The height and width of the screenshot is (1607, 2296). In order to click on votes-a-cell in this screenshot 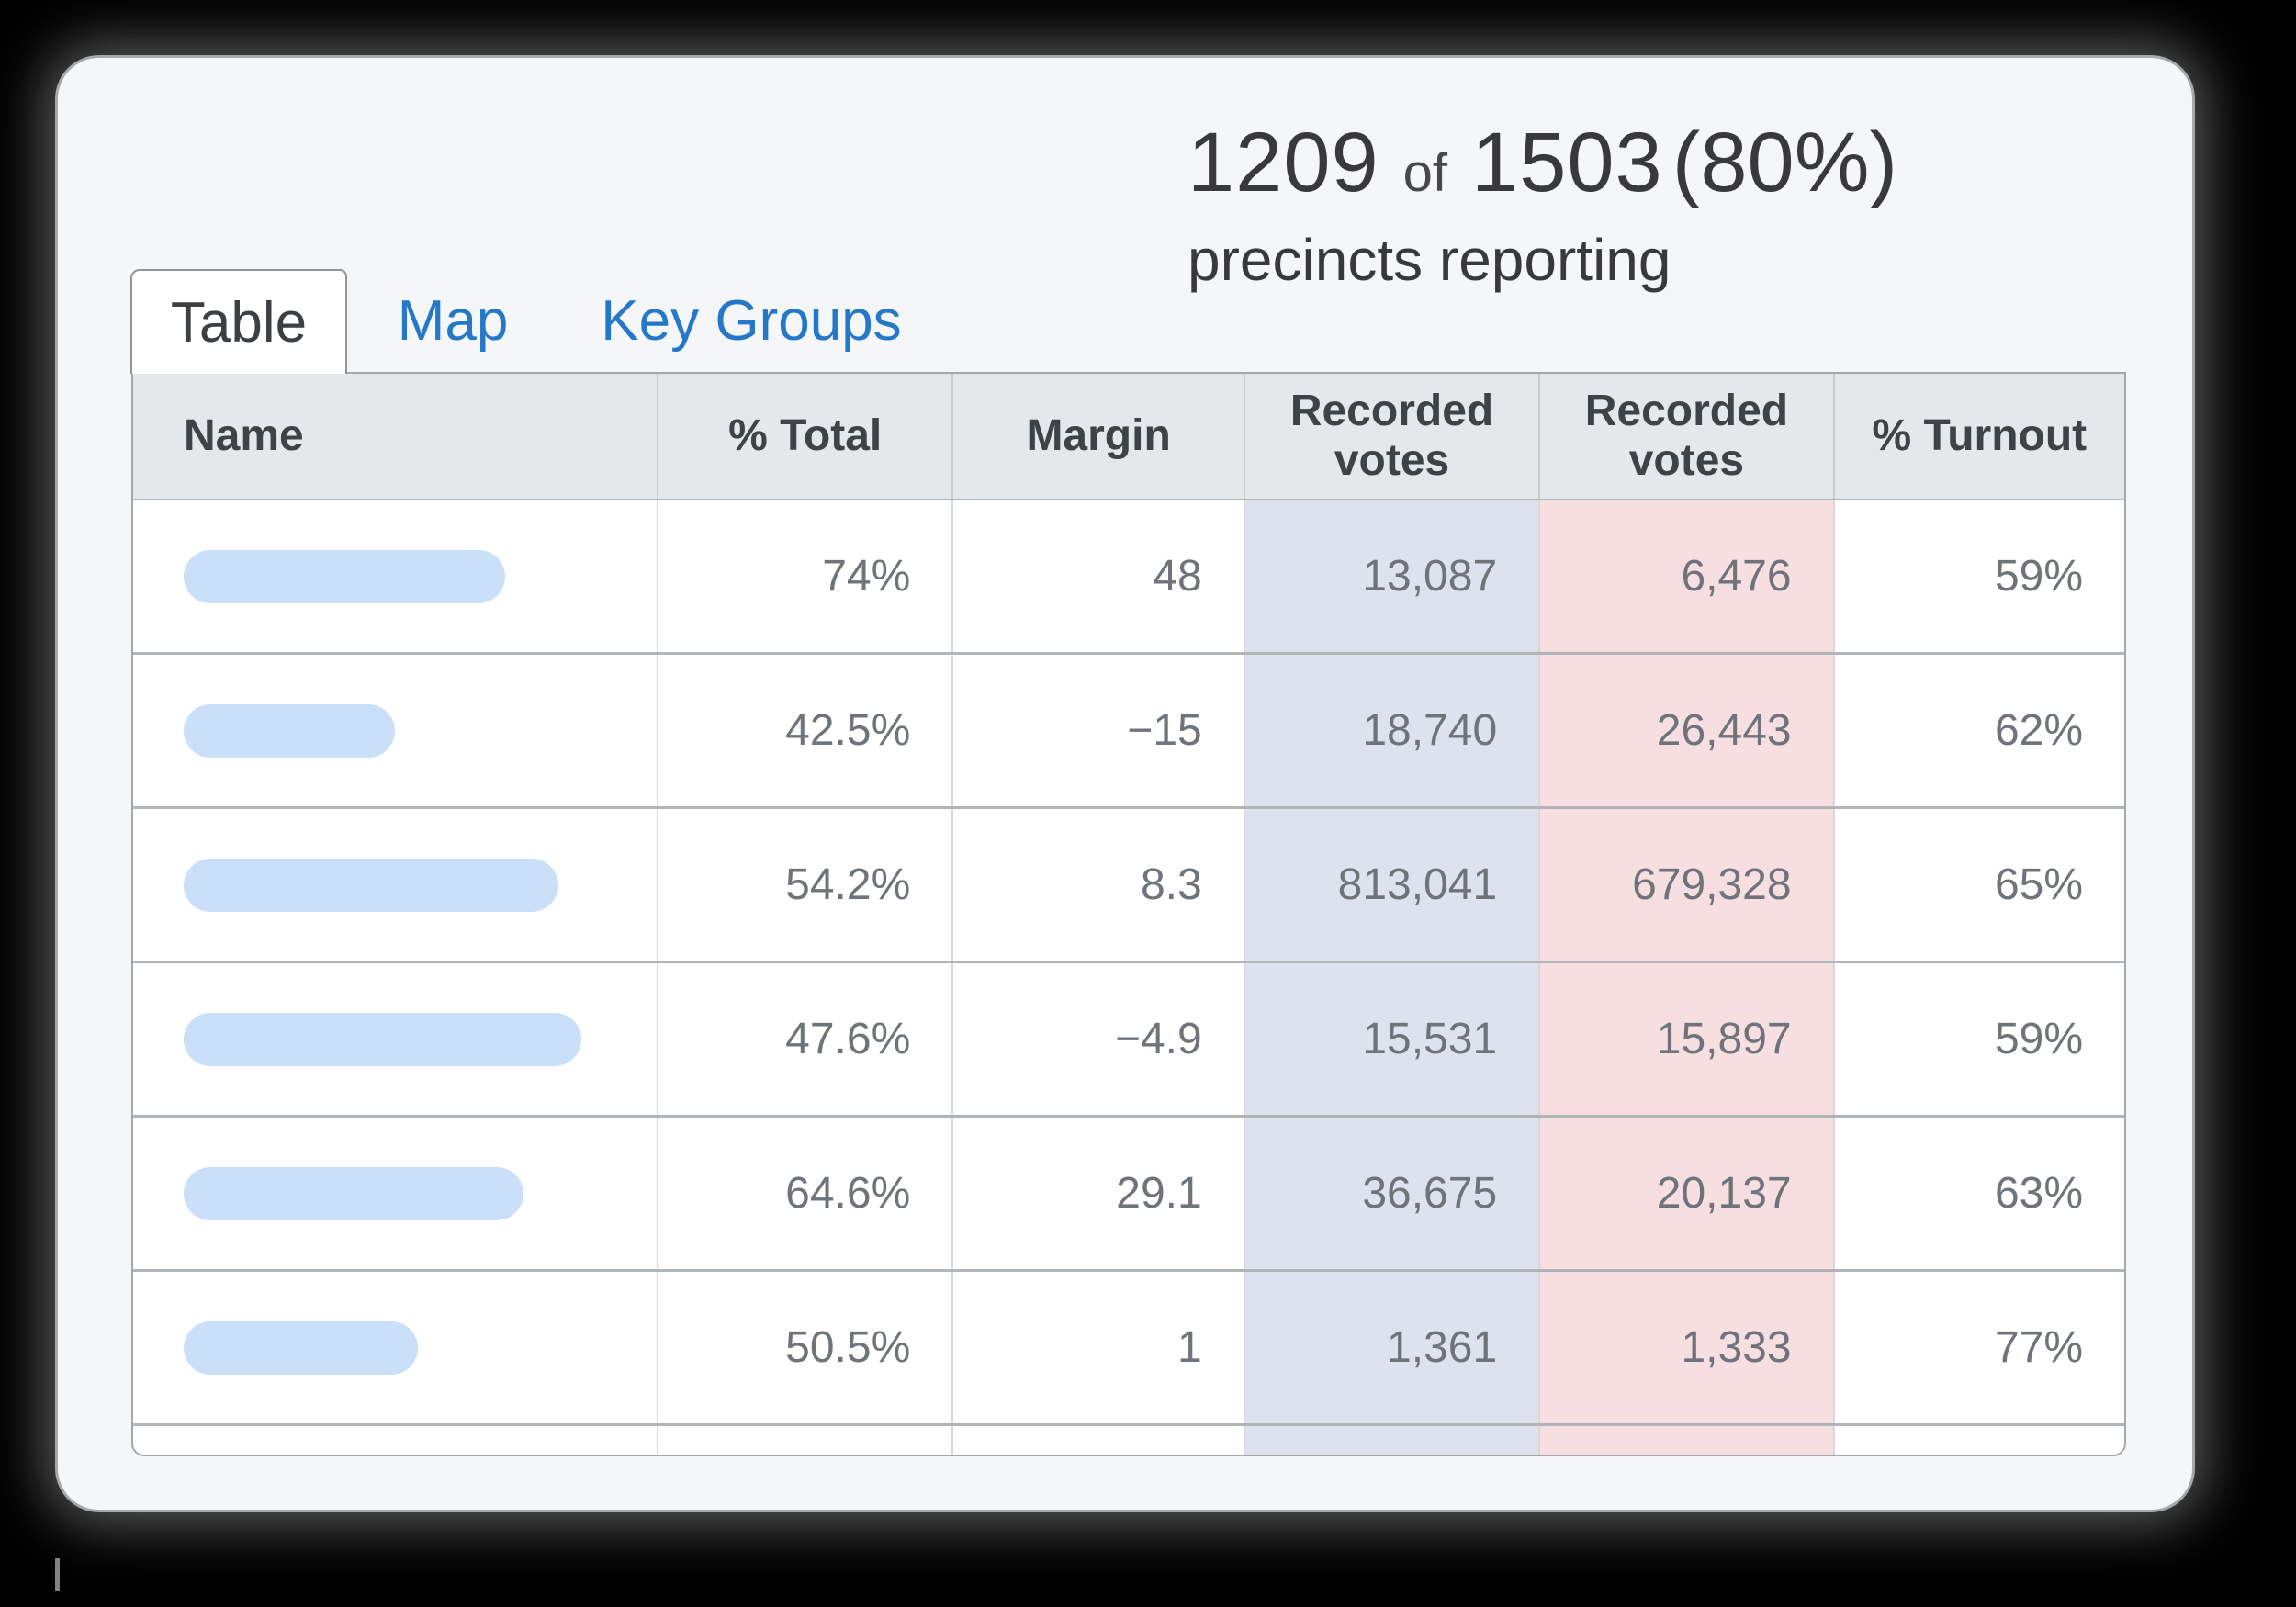, I will do `click(1392, 1440)`.